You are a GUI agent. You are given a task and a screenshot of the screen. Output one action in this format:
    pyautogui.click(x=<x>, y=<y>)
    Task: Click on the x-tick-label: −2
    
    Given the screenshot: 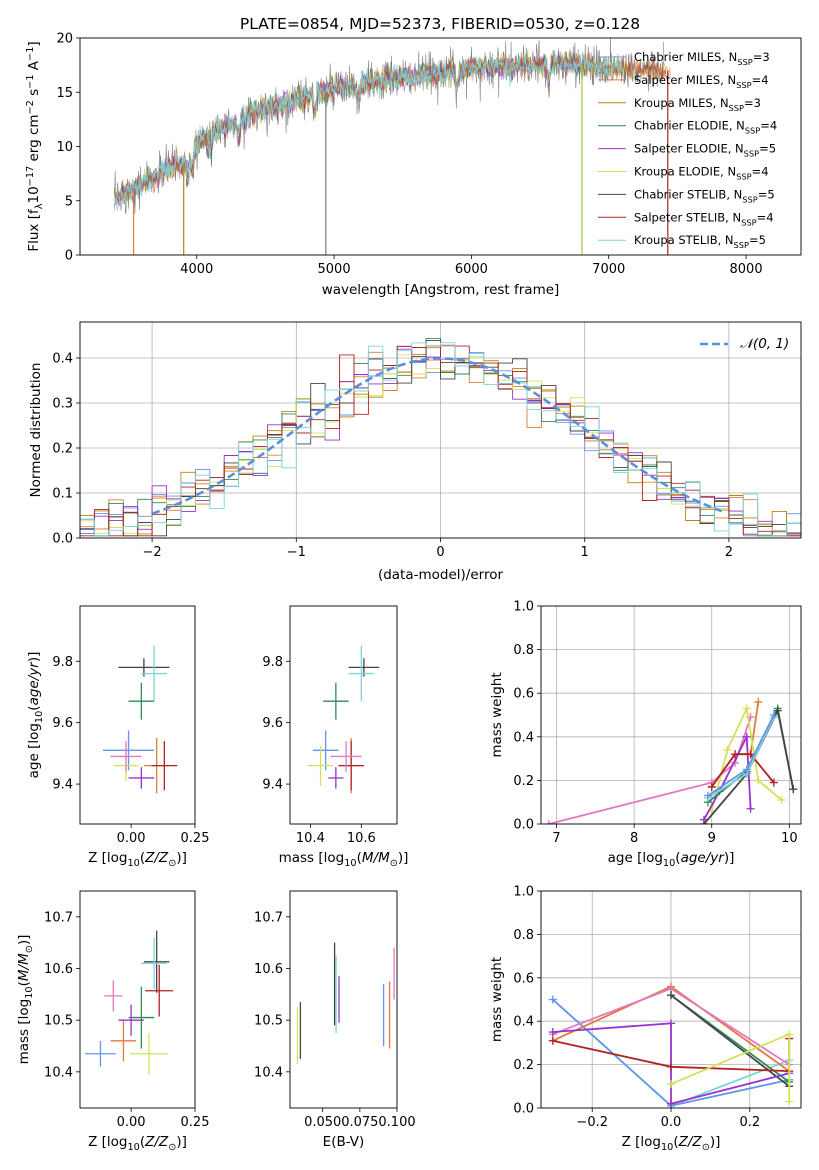 What is the action you would take?
    pyautogui.click(x=152, y=552)
    